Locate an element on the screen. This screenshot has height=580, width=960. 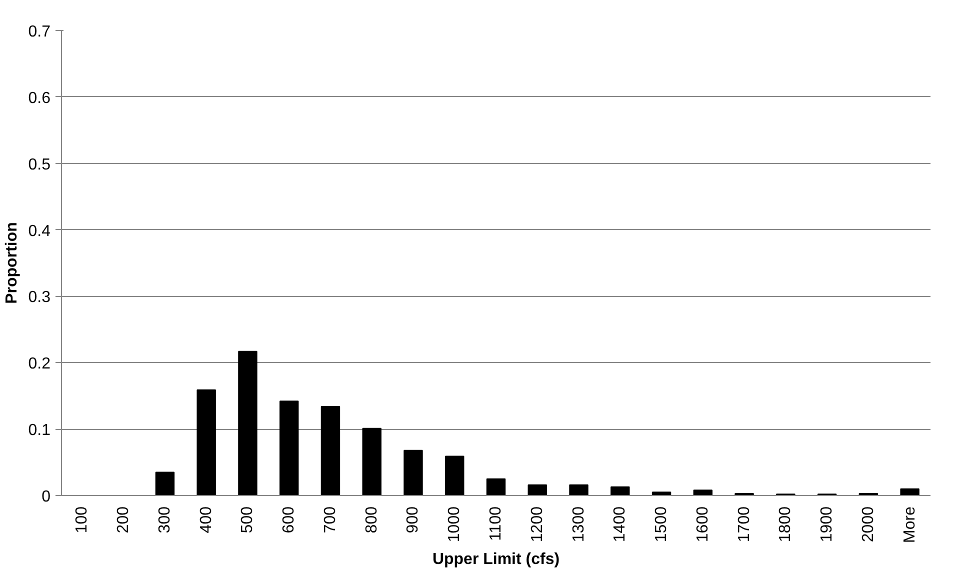
x-tick-label: 600 is located at coordinates (289, 520).